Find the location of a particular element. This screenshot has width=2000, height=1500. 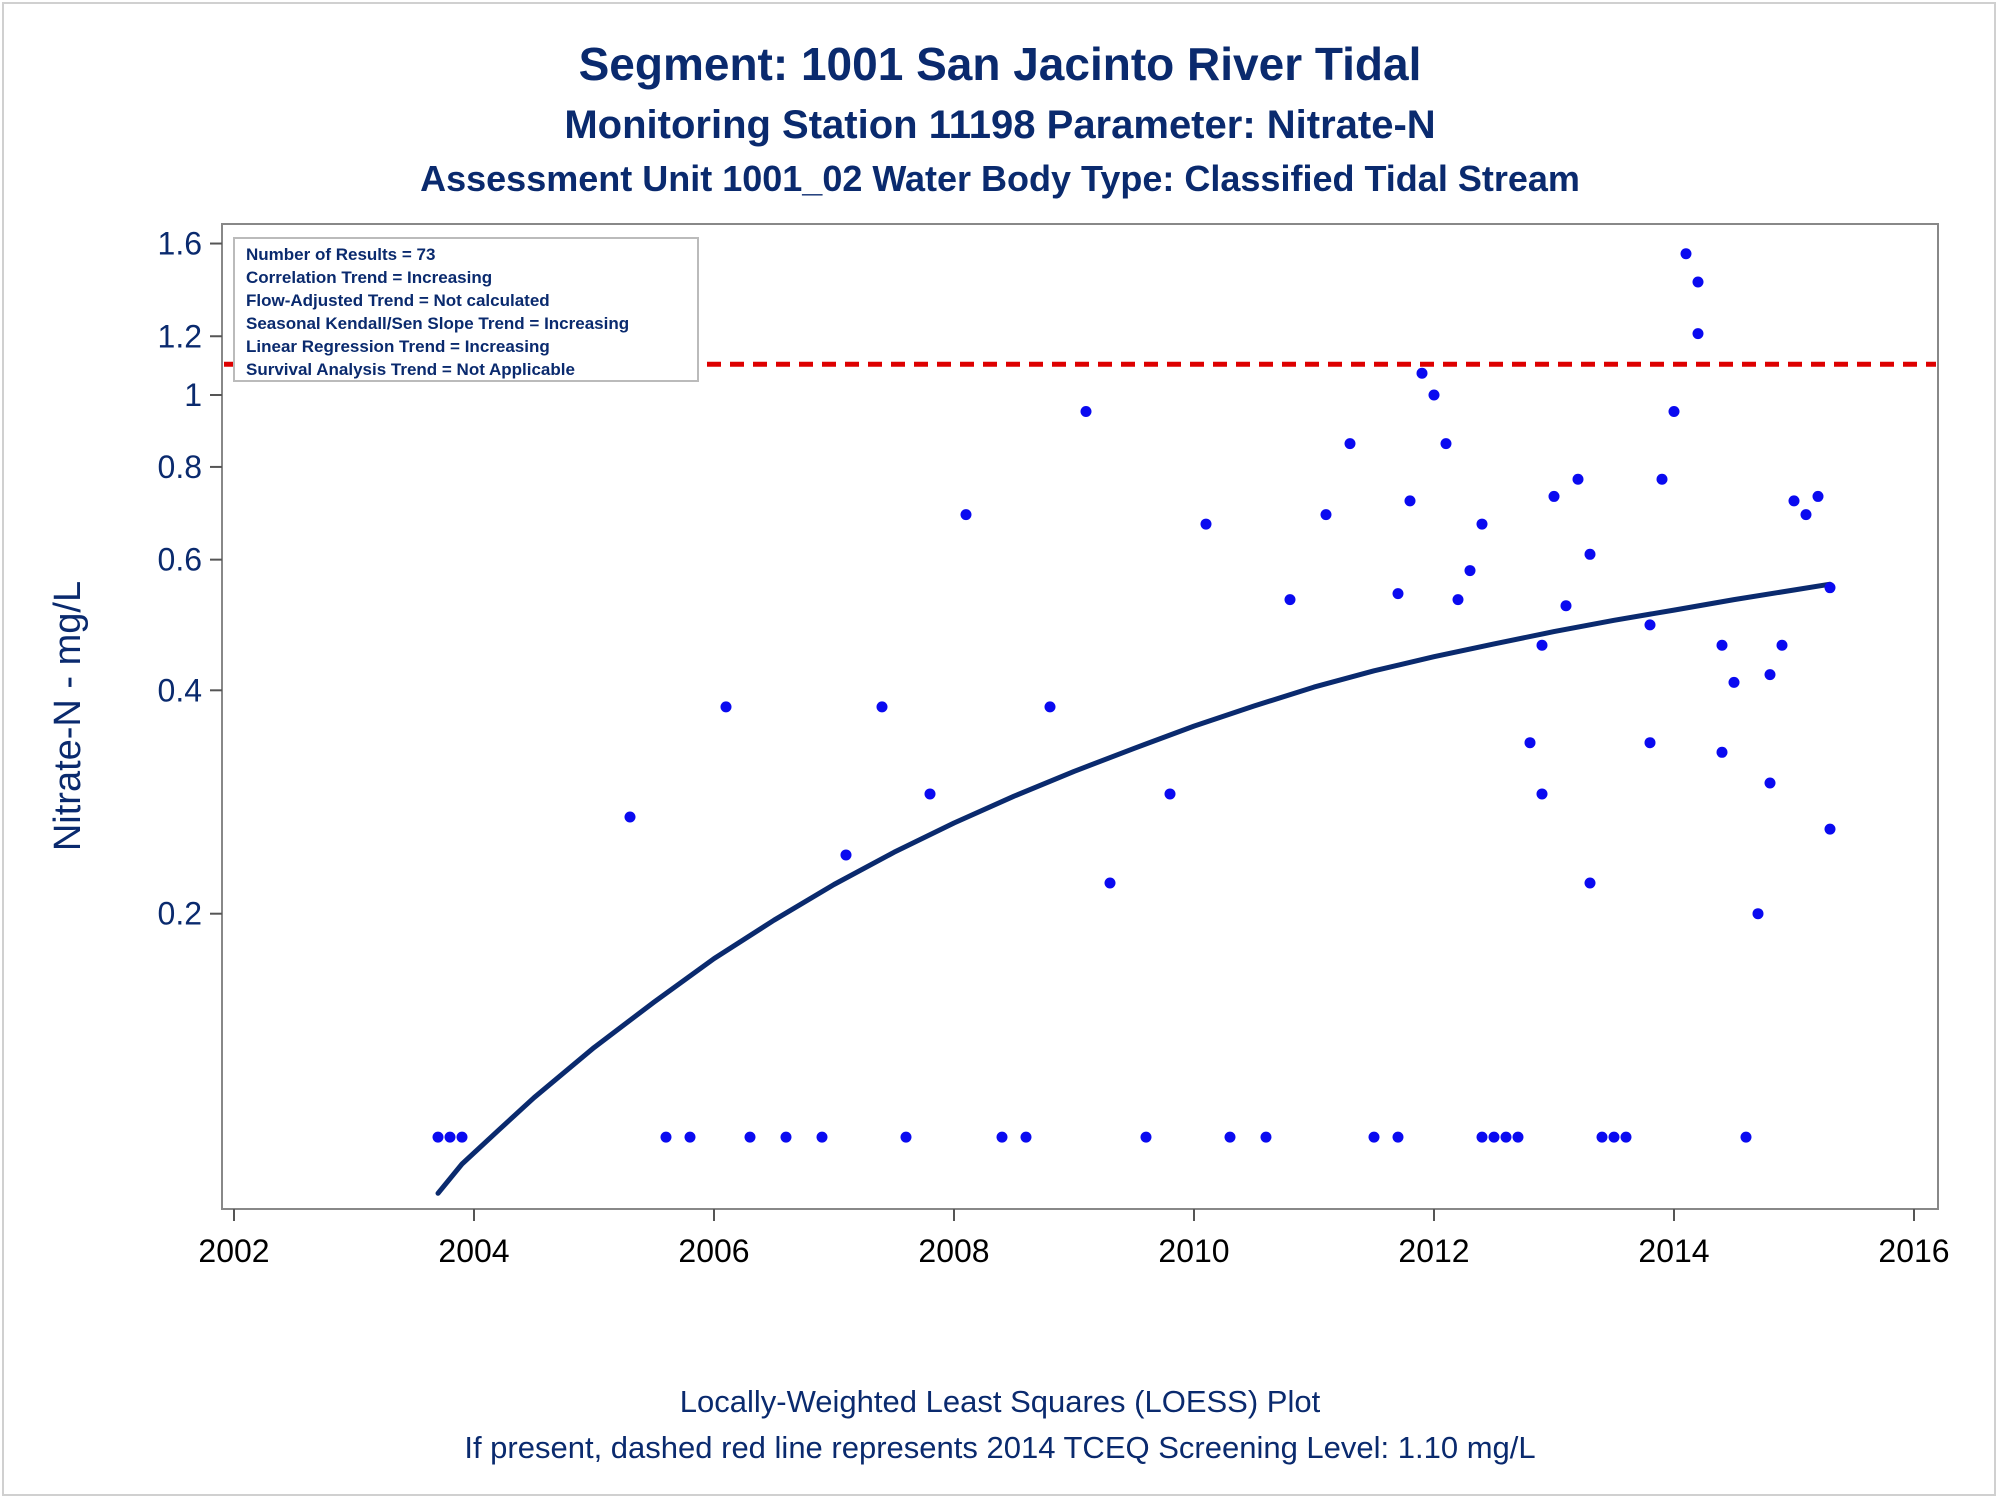

x-tick-label: 2002 is located at coordinates (233, 1251).